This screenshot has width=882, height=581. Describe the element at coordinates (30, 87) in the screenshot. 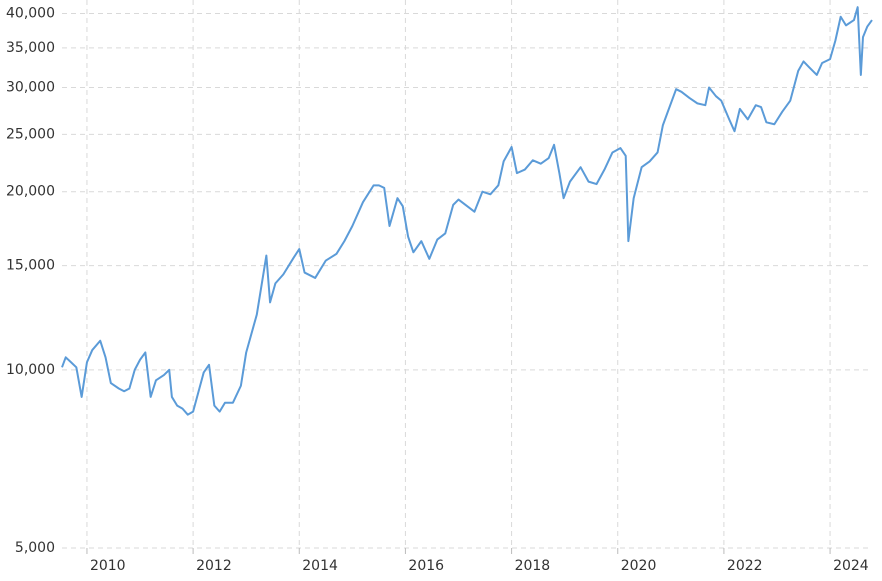

I see `y-tick-label: 30,000` at that location.